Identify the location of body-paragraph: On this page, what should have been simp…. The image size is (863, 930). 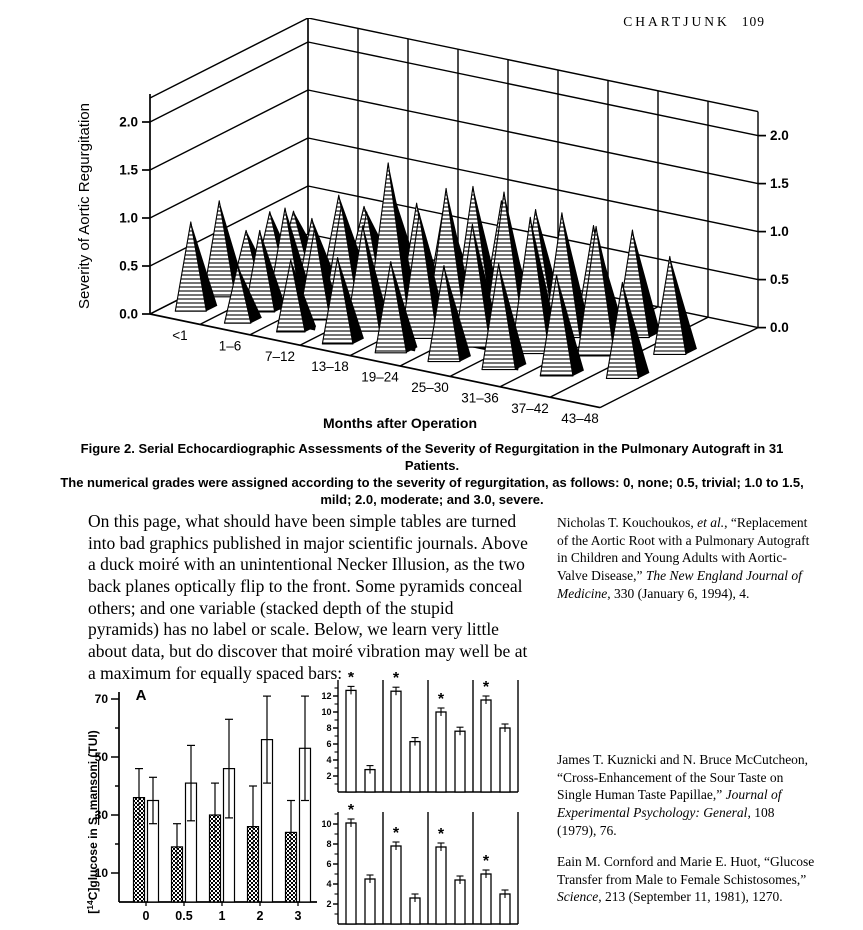
(308, 597).